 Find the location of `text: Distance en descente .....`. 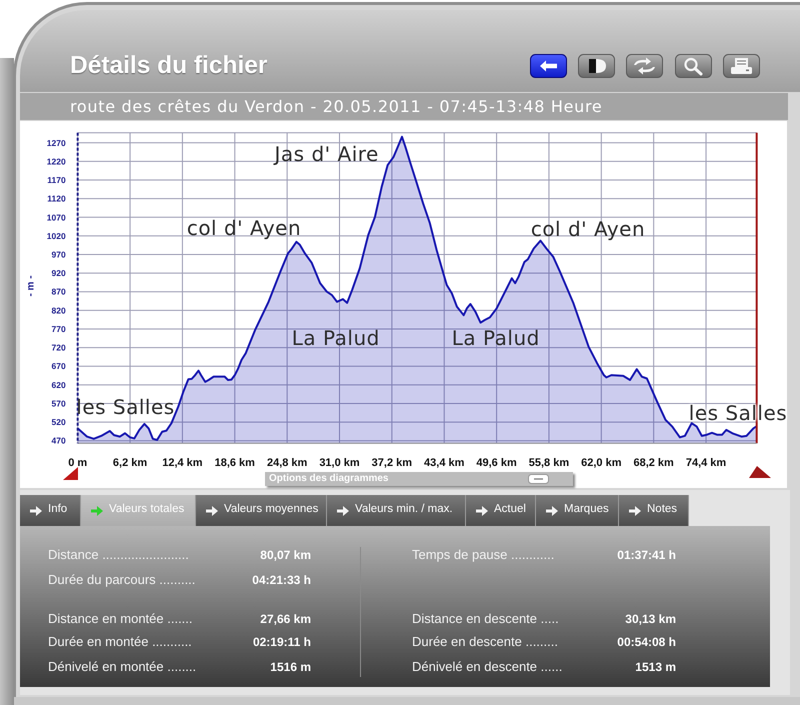

text: Distance en descente ..... is located at coordinates (485, 619).